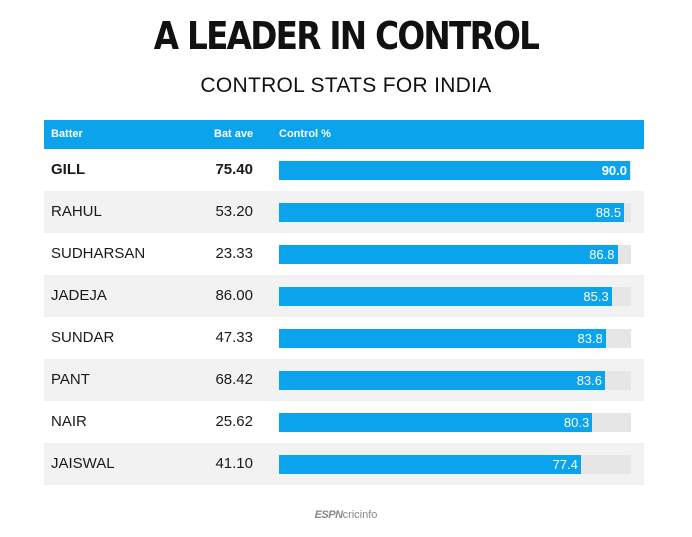 The image size is (692, 537). What do you see at coordinates (234, 134) in the screenshot?
I see `header-bat-ave: Bat ave` at bounding box center [234, 134].